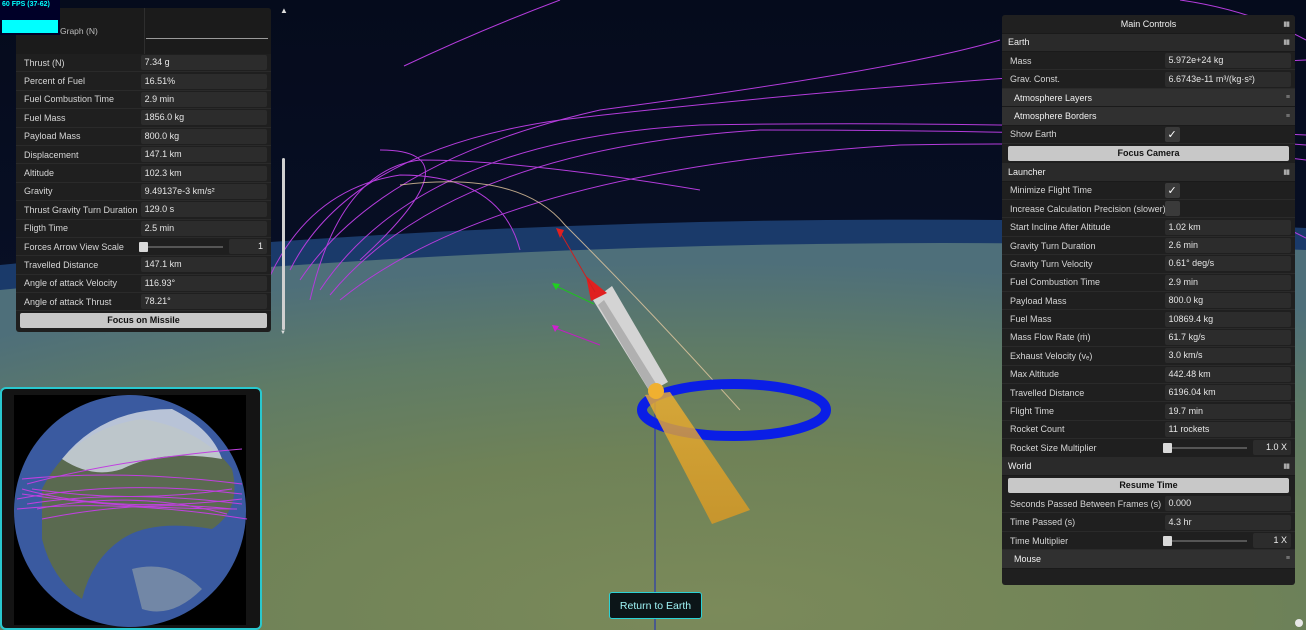 The image size is (1306, 630). I want to click on missile-stat-row: Payload Mass 800.0 kg, so click(143, 137).